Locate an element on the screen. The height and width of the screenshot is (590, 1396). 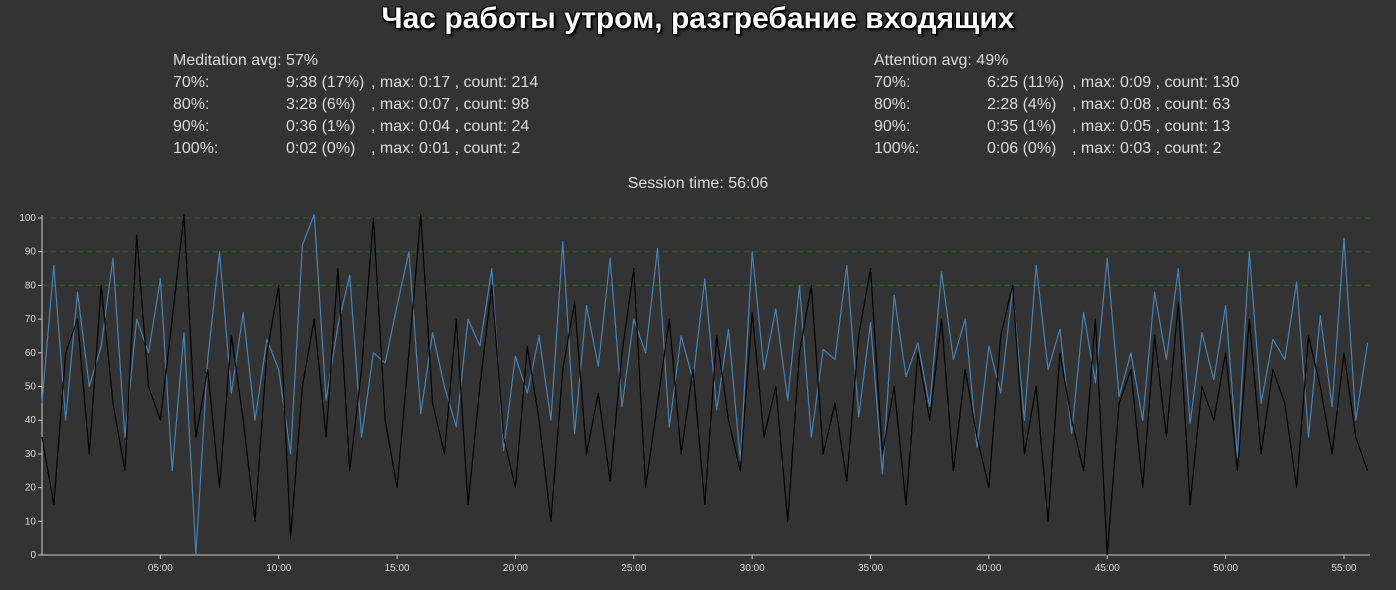
x-tick-label: 05:00 is located at coordinates (160, 568).